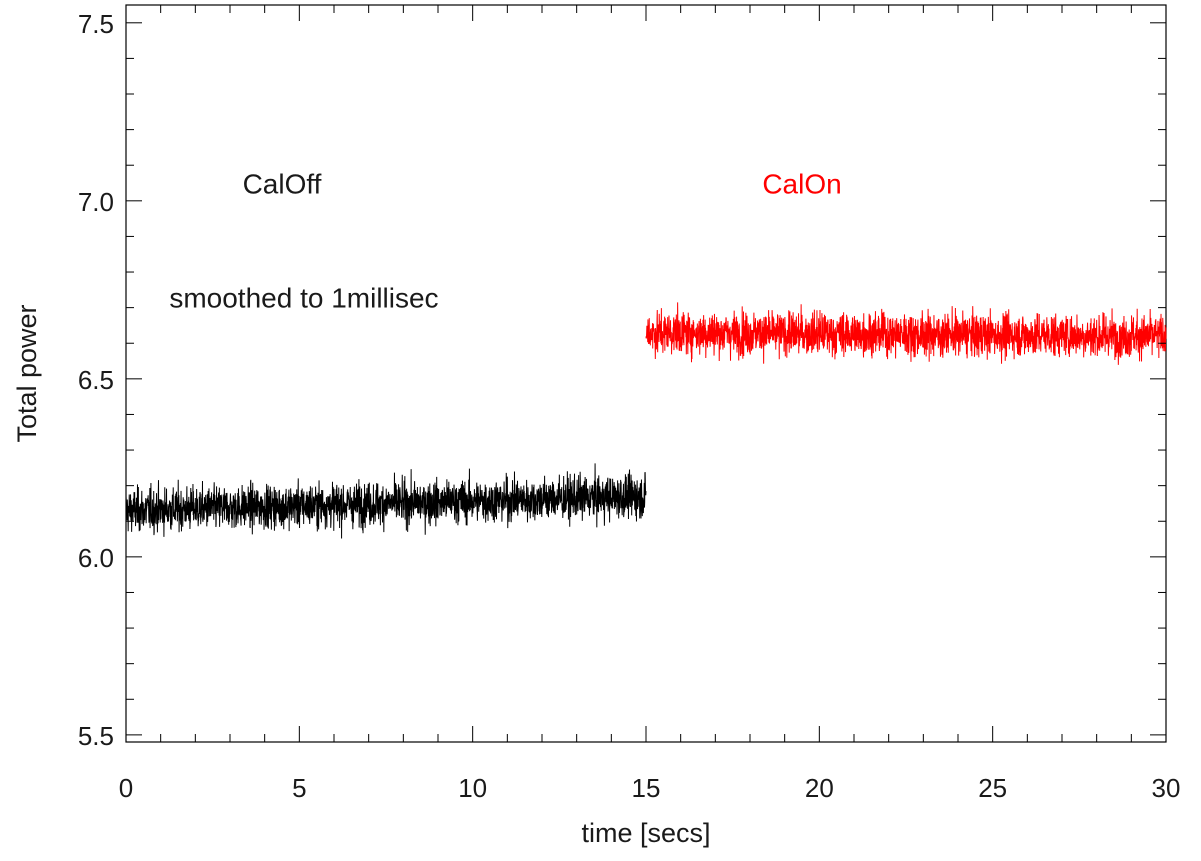  Describe the element at coordinates (1166, 788) in the screenshot. I see `x-tick-label: 30` at that location.